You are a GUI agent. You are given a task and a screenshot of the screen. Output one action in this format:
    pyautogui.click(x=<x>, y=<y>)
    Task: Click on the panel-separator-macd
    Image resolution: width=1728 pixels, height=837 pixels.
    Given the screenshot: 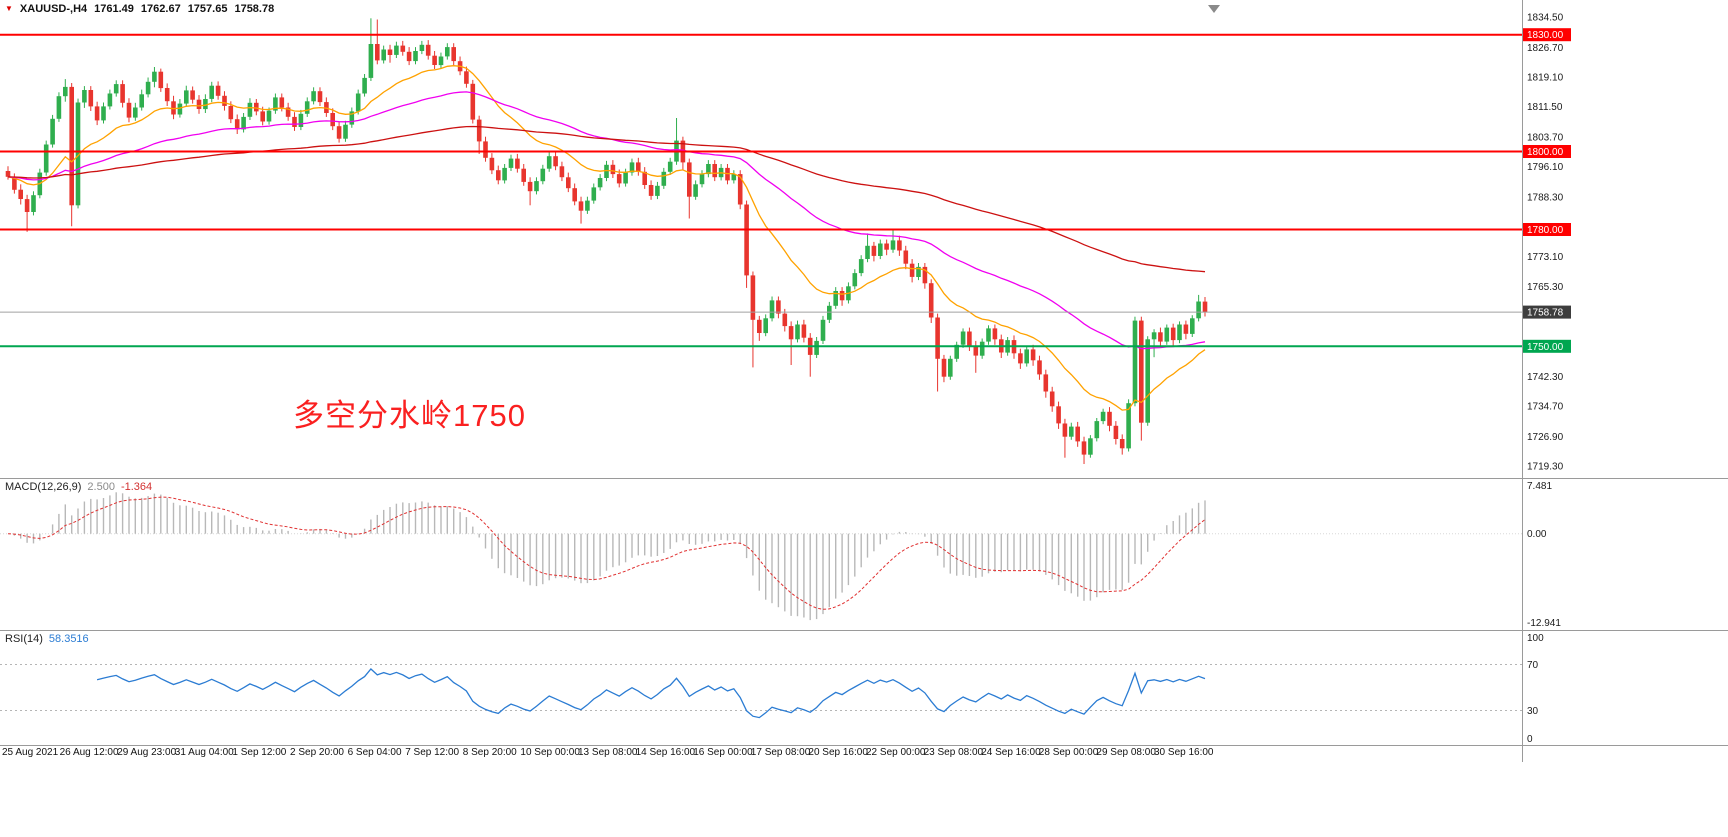 What is the action you would take?
    pyautogui.click(x=864, y=478)
    